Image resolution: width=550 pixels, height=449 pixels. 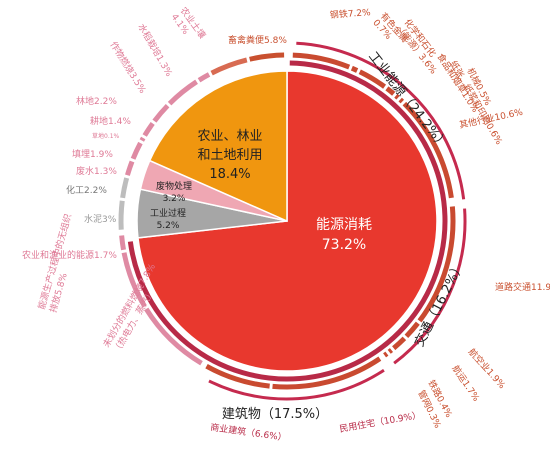 I want to click on outer-label: 作物燃烧3.5%, so click(x=128, y=67).